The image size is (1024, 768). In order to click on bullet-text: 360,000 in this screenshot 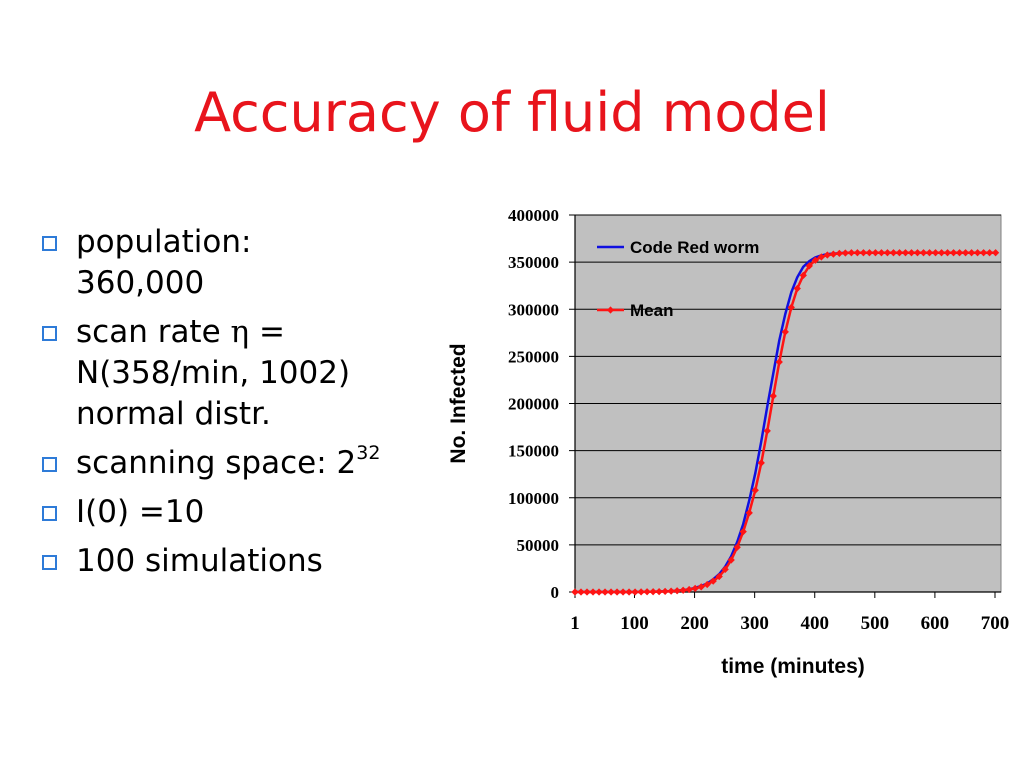, I will do `click(140, 283)`.